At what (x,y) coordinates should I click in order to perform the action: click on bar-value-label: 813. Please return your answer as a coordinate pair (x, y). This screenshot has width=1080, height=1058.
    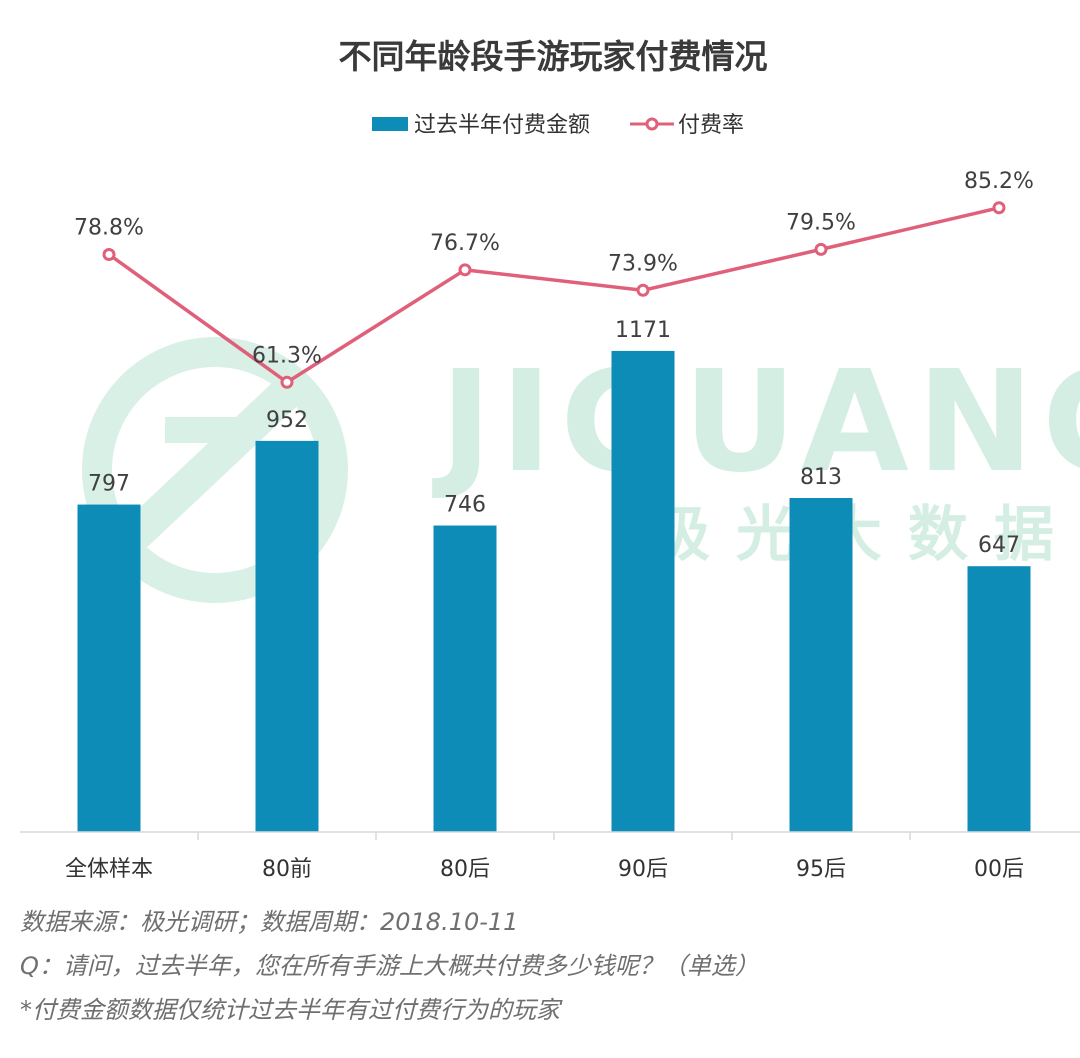
    Looking at the image, I should click on (821, 477).